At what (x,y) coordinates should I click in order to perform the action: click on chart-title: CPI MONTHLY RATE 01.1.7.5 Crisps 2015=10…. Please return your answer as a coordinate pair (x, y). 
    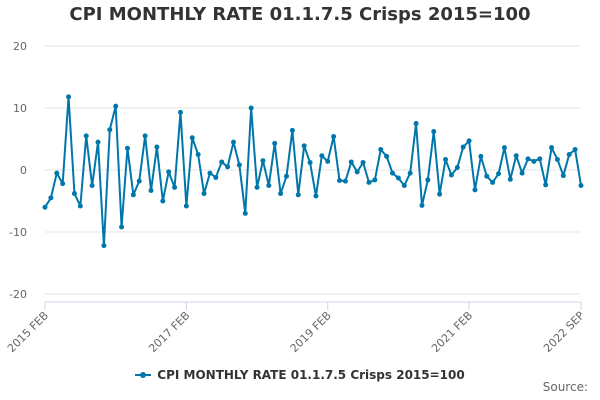
    Looking at the image, I should click on (300, 14).